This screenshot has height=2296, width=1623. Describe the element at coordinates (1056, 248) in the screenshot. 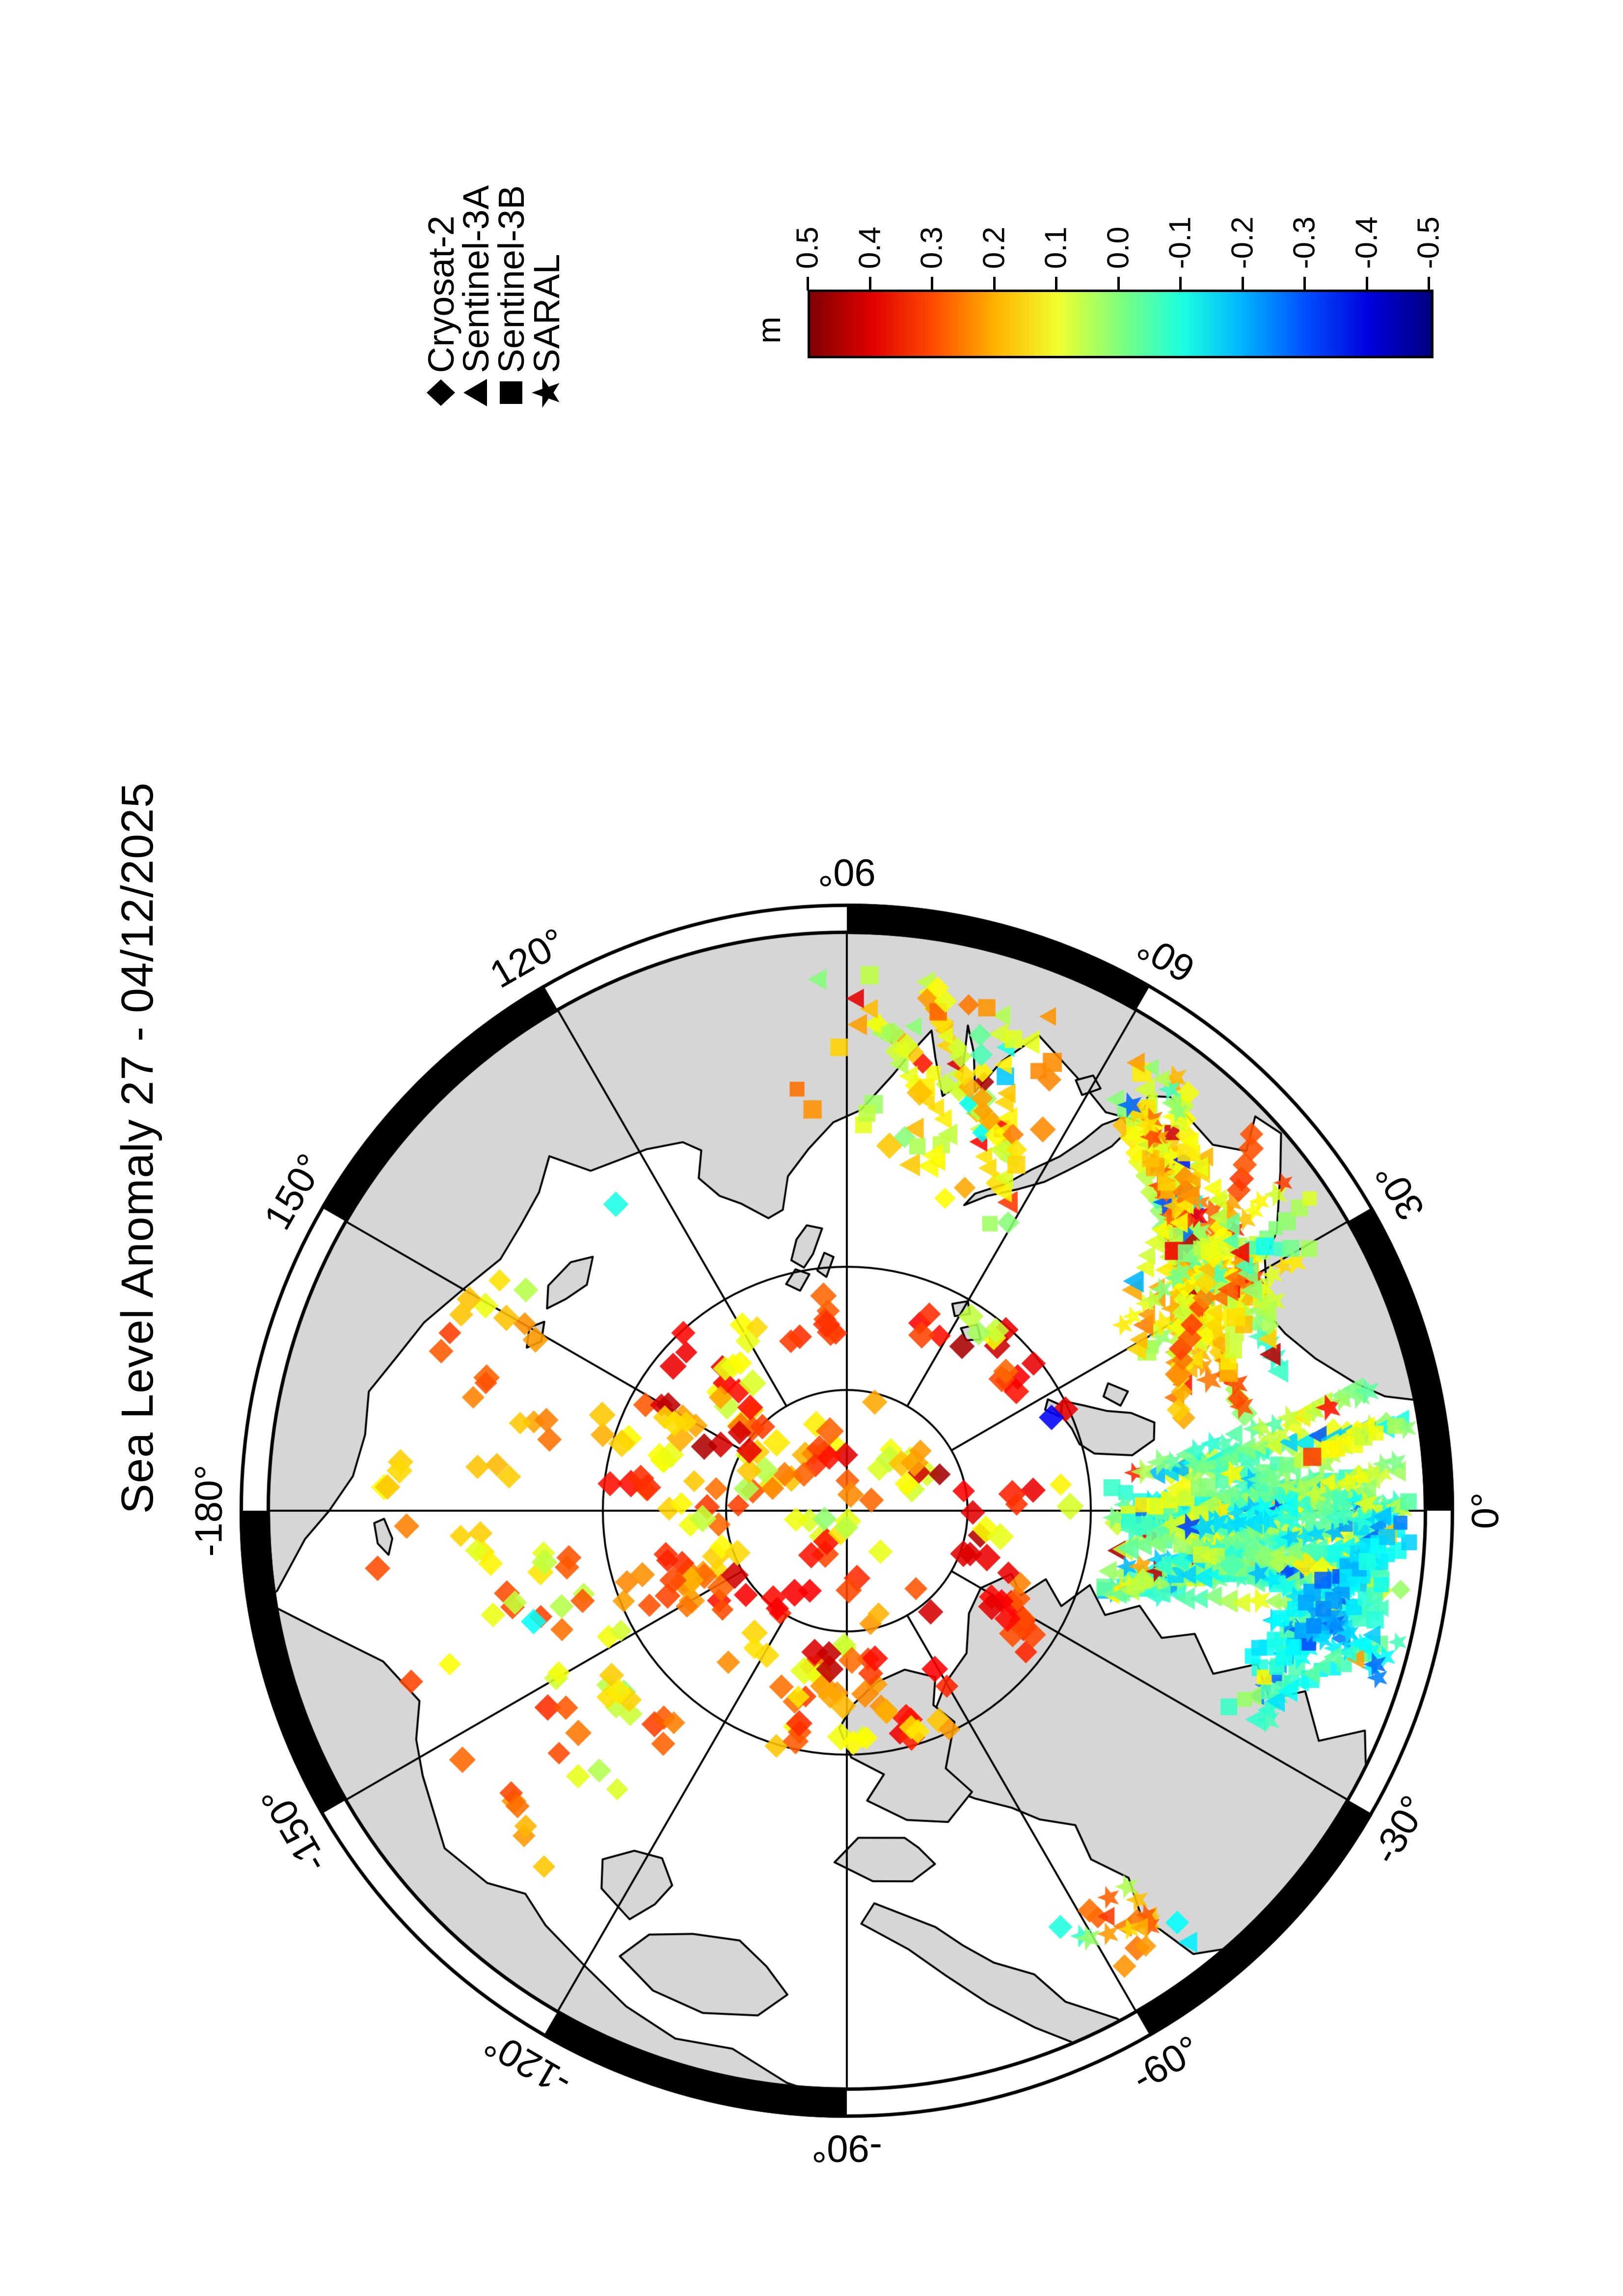

I see `colorbar-tick-label: 0.1` at that location.